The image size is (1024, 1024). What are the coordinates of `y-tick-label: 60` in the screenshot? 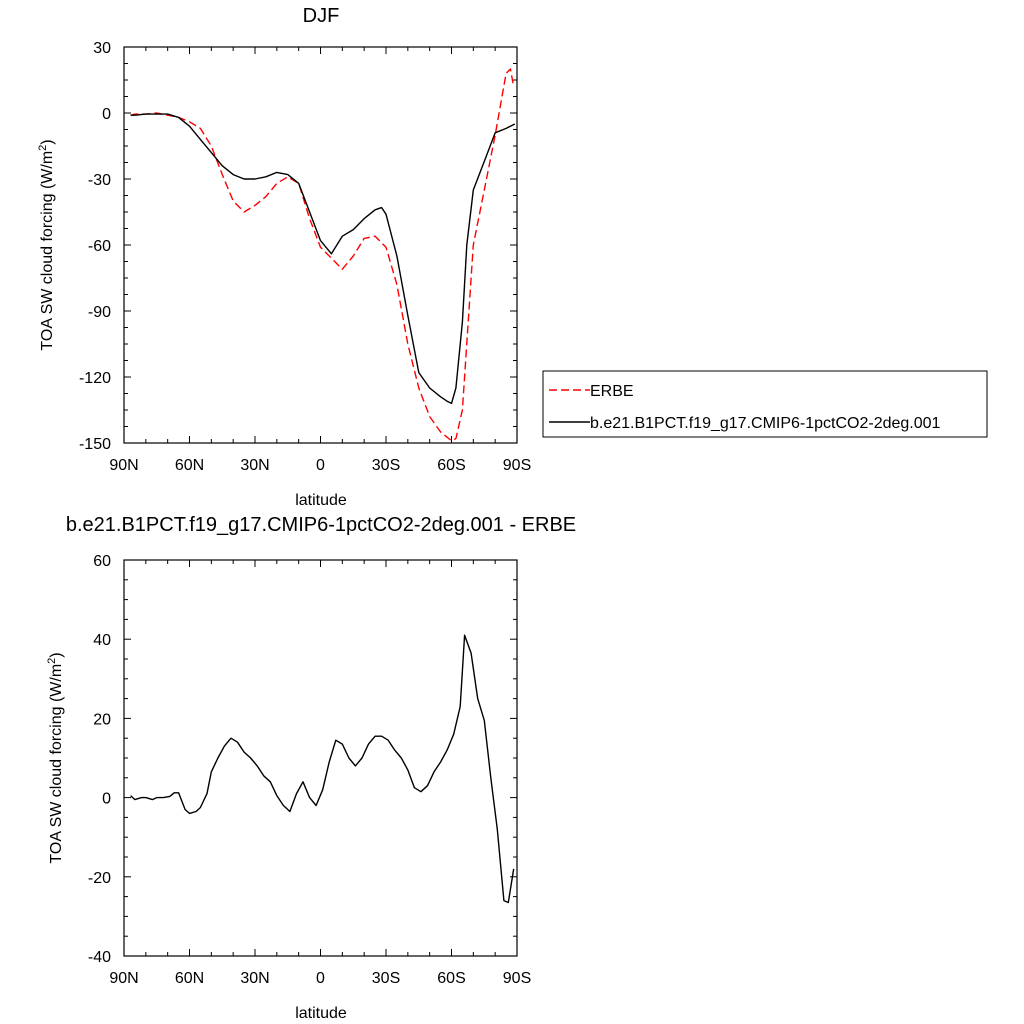 It's located at (102, 561).